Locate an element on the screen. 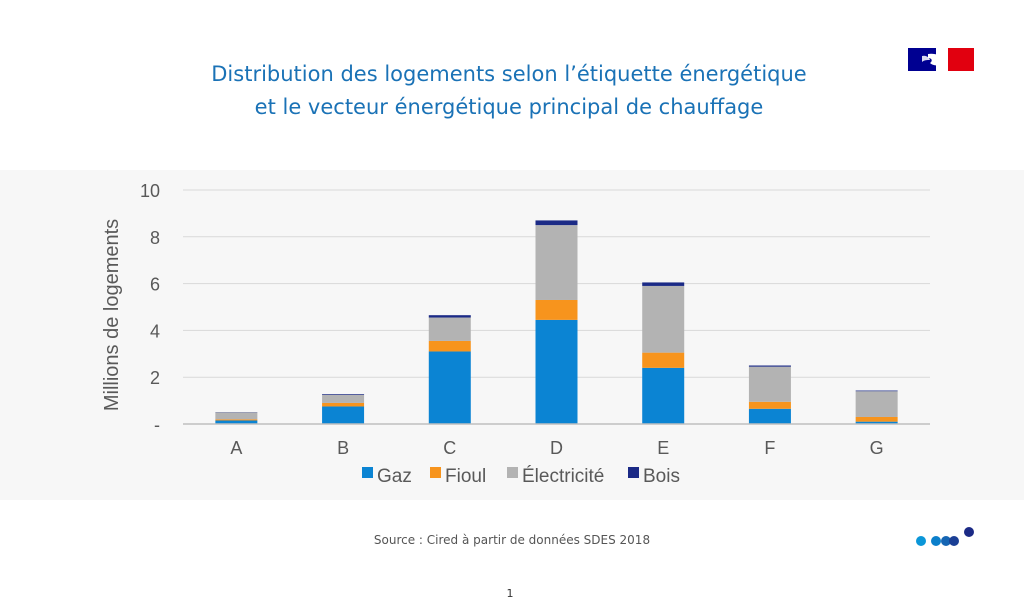 The image size is (1024, 600). page-number: 1 is located at coordinates (510, 593).